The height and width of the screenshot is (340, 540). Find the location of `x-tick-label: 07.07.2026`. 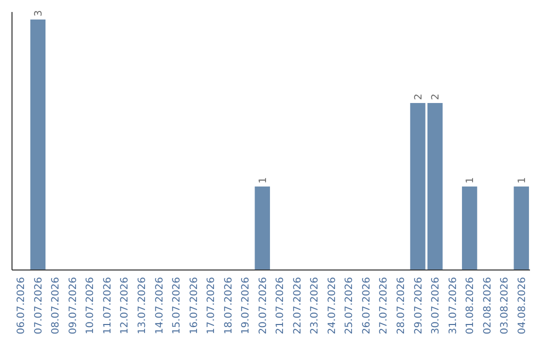

x-tick-label: 07.07.2026 is located at coordinates (38, 305).